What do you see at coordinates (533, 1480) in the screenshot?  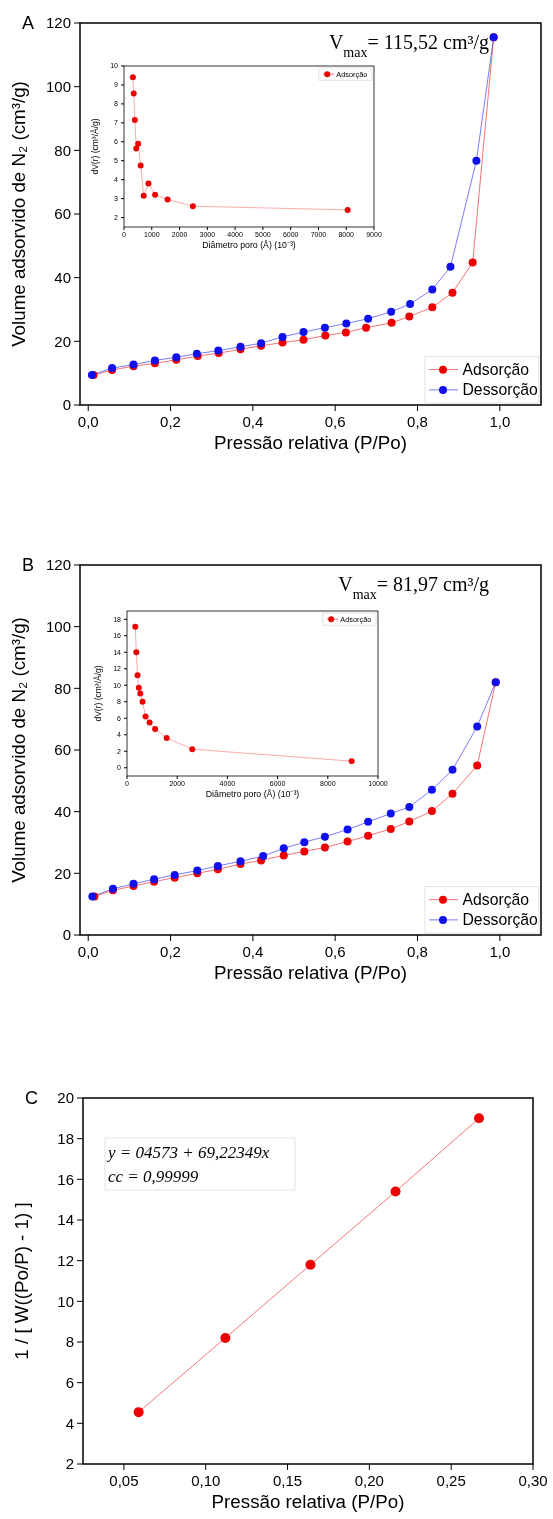 I see `x-tick-label: 0,30` at bounding box center [533, 1480].